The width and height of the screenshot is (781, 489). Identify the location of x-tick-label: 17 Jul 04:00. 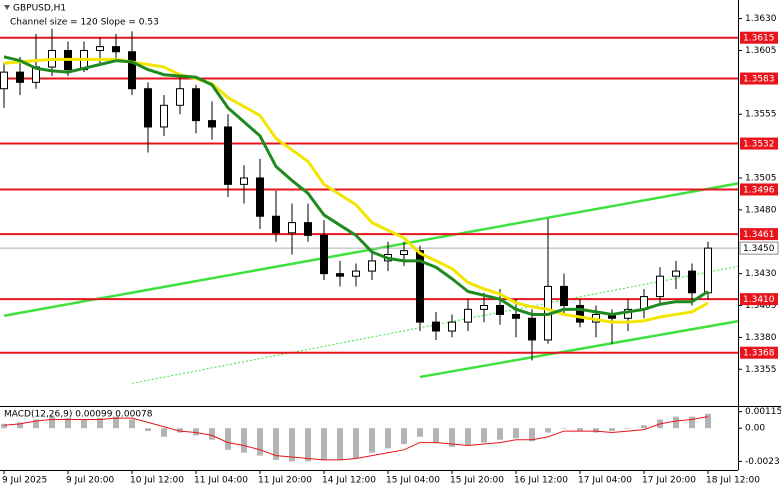
(605, 481).